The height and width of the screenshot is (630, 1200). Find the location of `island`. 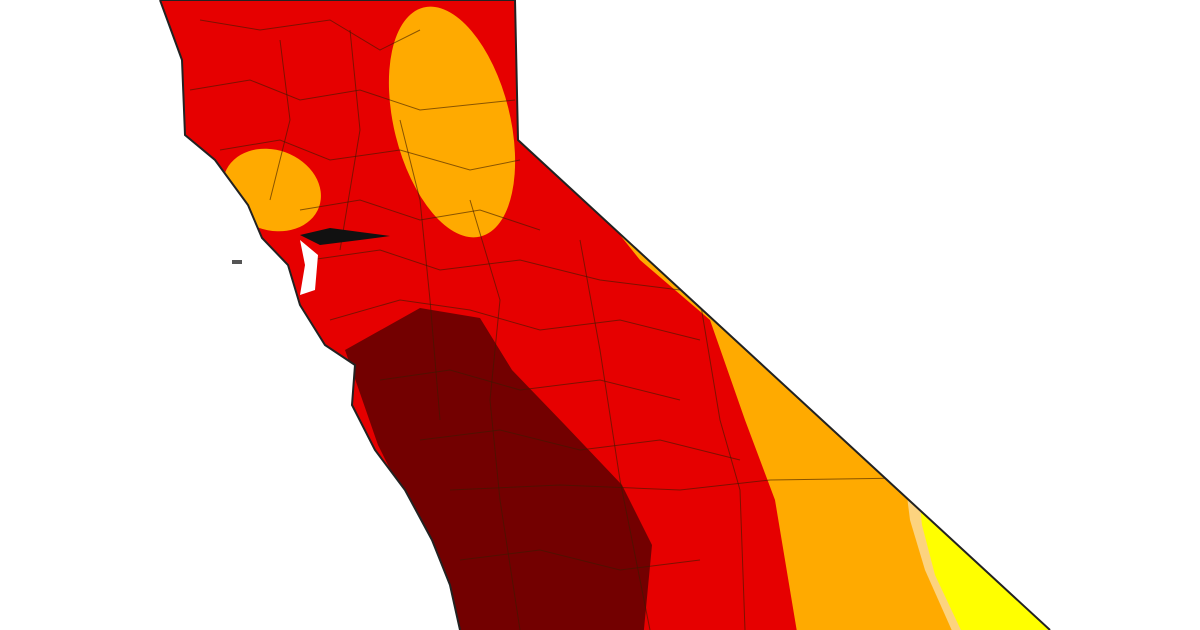

island is located at coordinates (237, 262).